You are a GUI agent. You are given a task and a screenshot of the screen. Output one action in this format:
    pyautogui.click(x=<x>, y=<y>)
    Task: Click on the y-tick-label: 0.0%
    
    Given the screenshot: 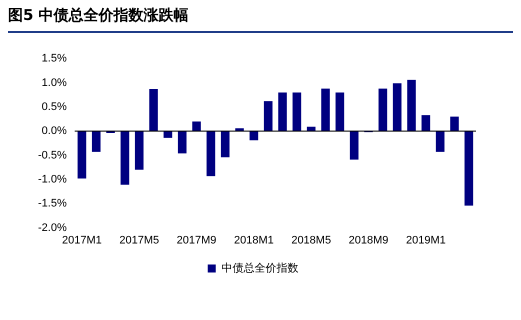 What is the action you would take?
    pyautogui.click(x=54, y=131)
    